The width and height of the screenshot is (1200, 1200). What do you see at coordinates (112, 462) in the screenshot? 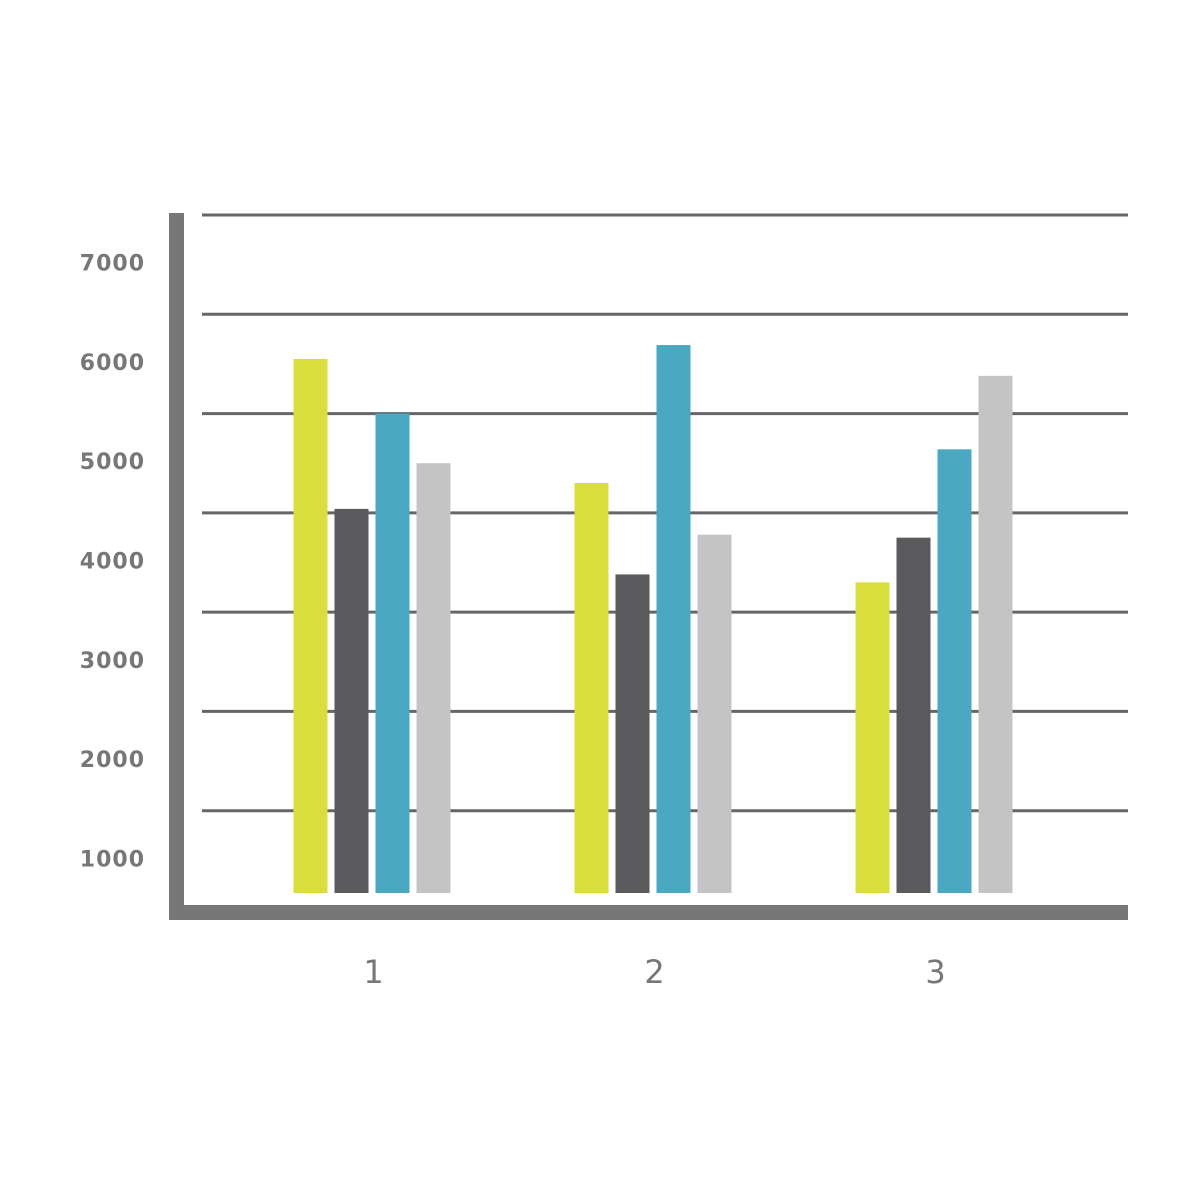
I see `y-tick-label: 5000` at bounding box center [112, 462].